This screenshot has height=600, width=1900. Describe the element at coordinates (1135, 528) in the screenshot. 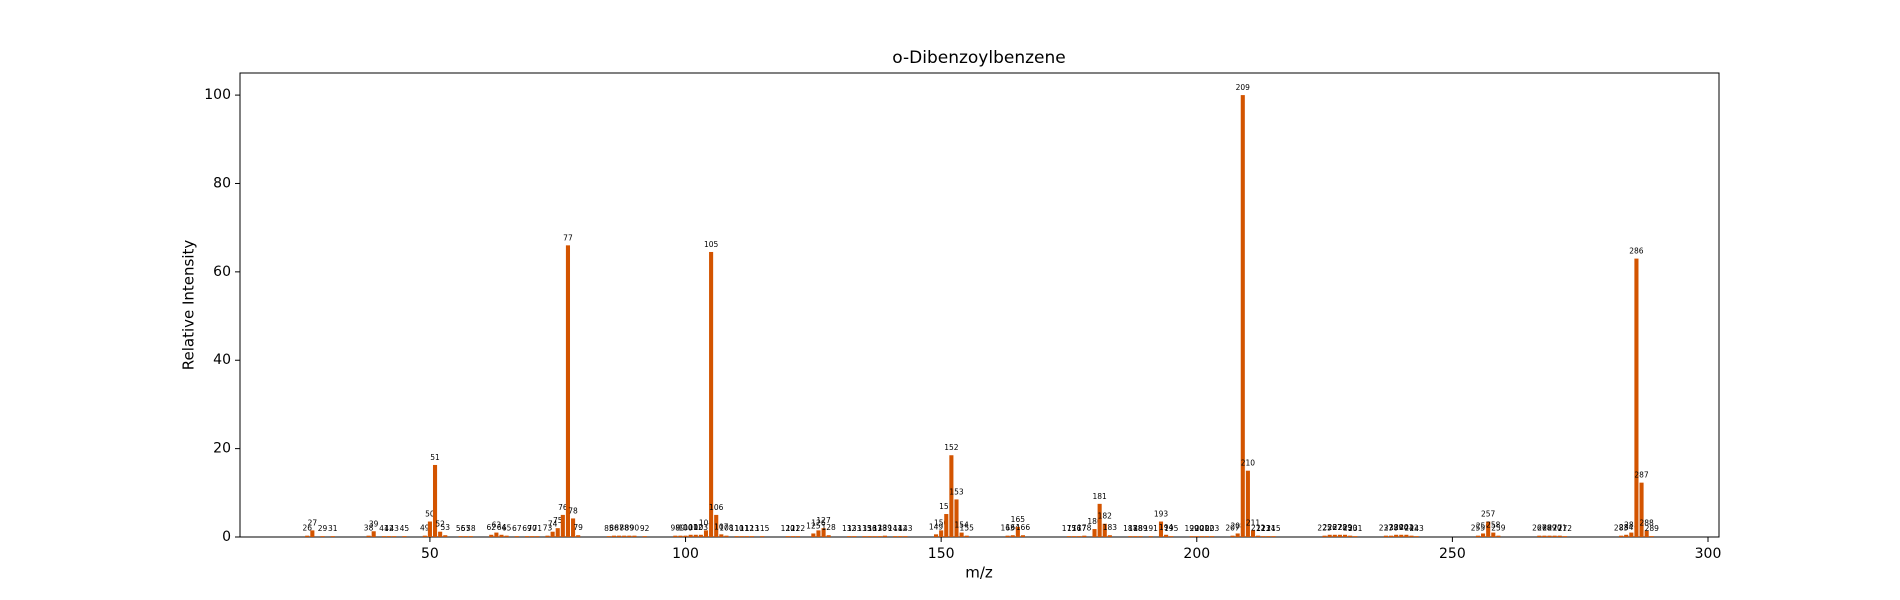

I see `peak-label: 188` at that location.